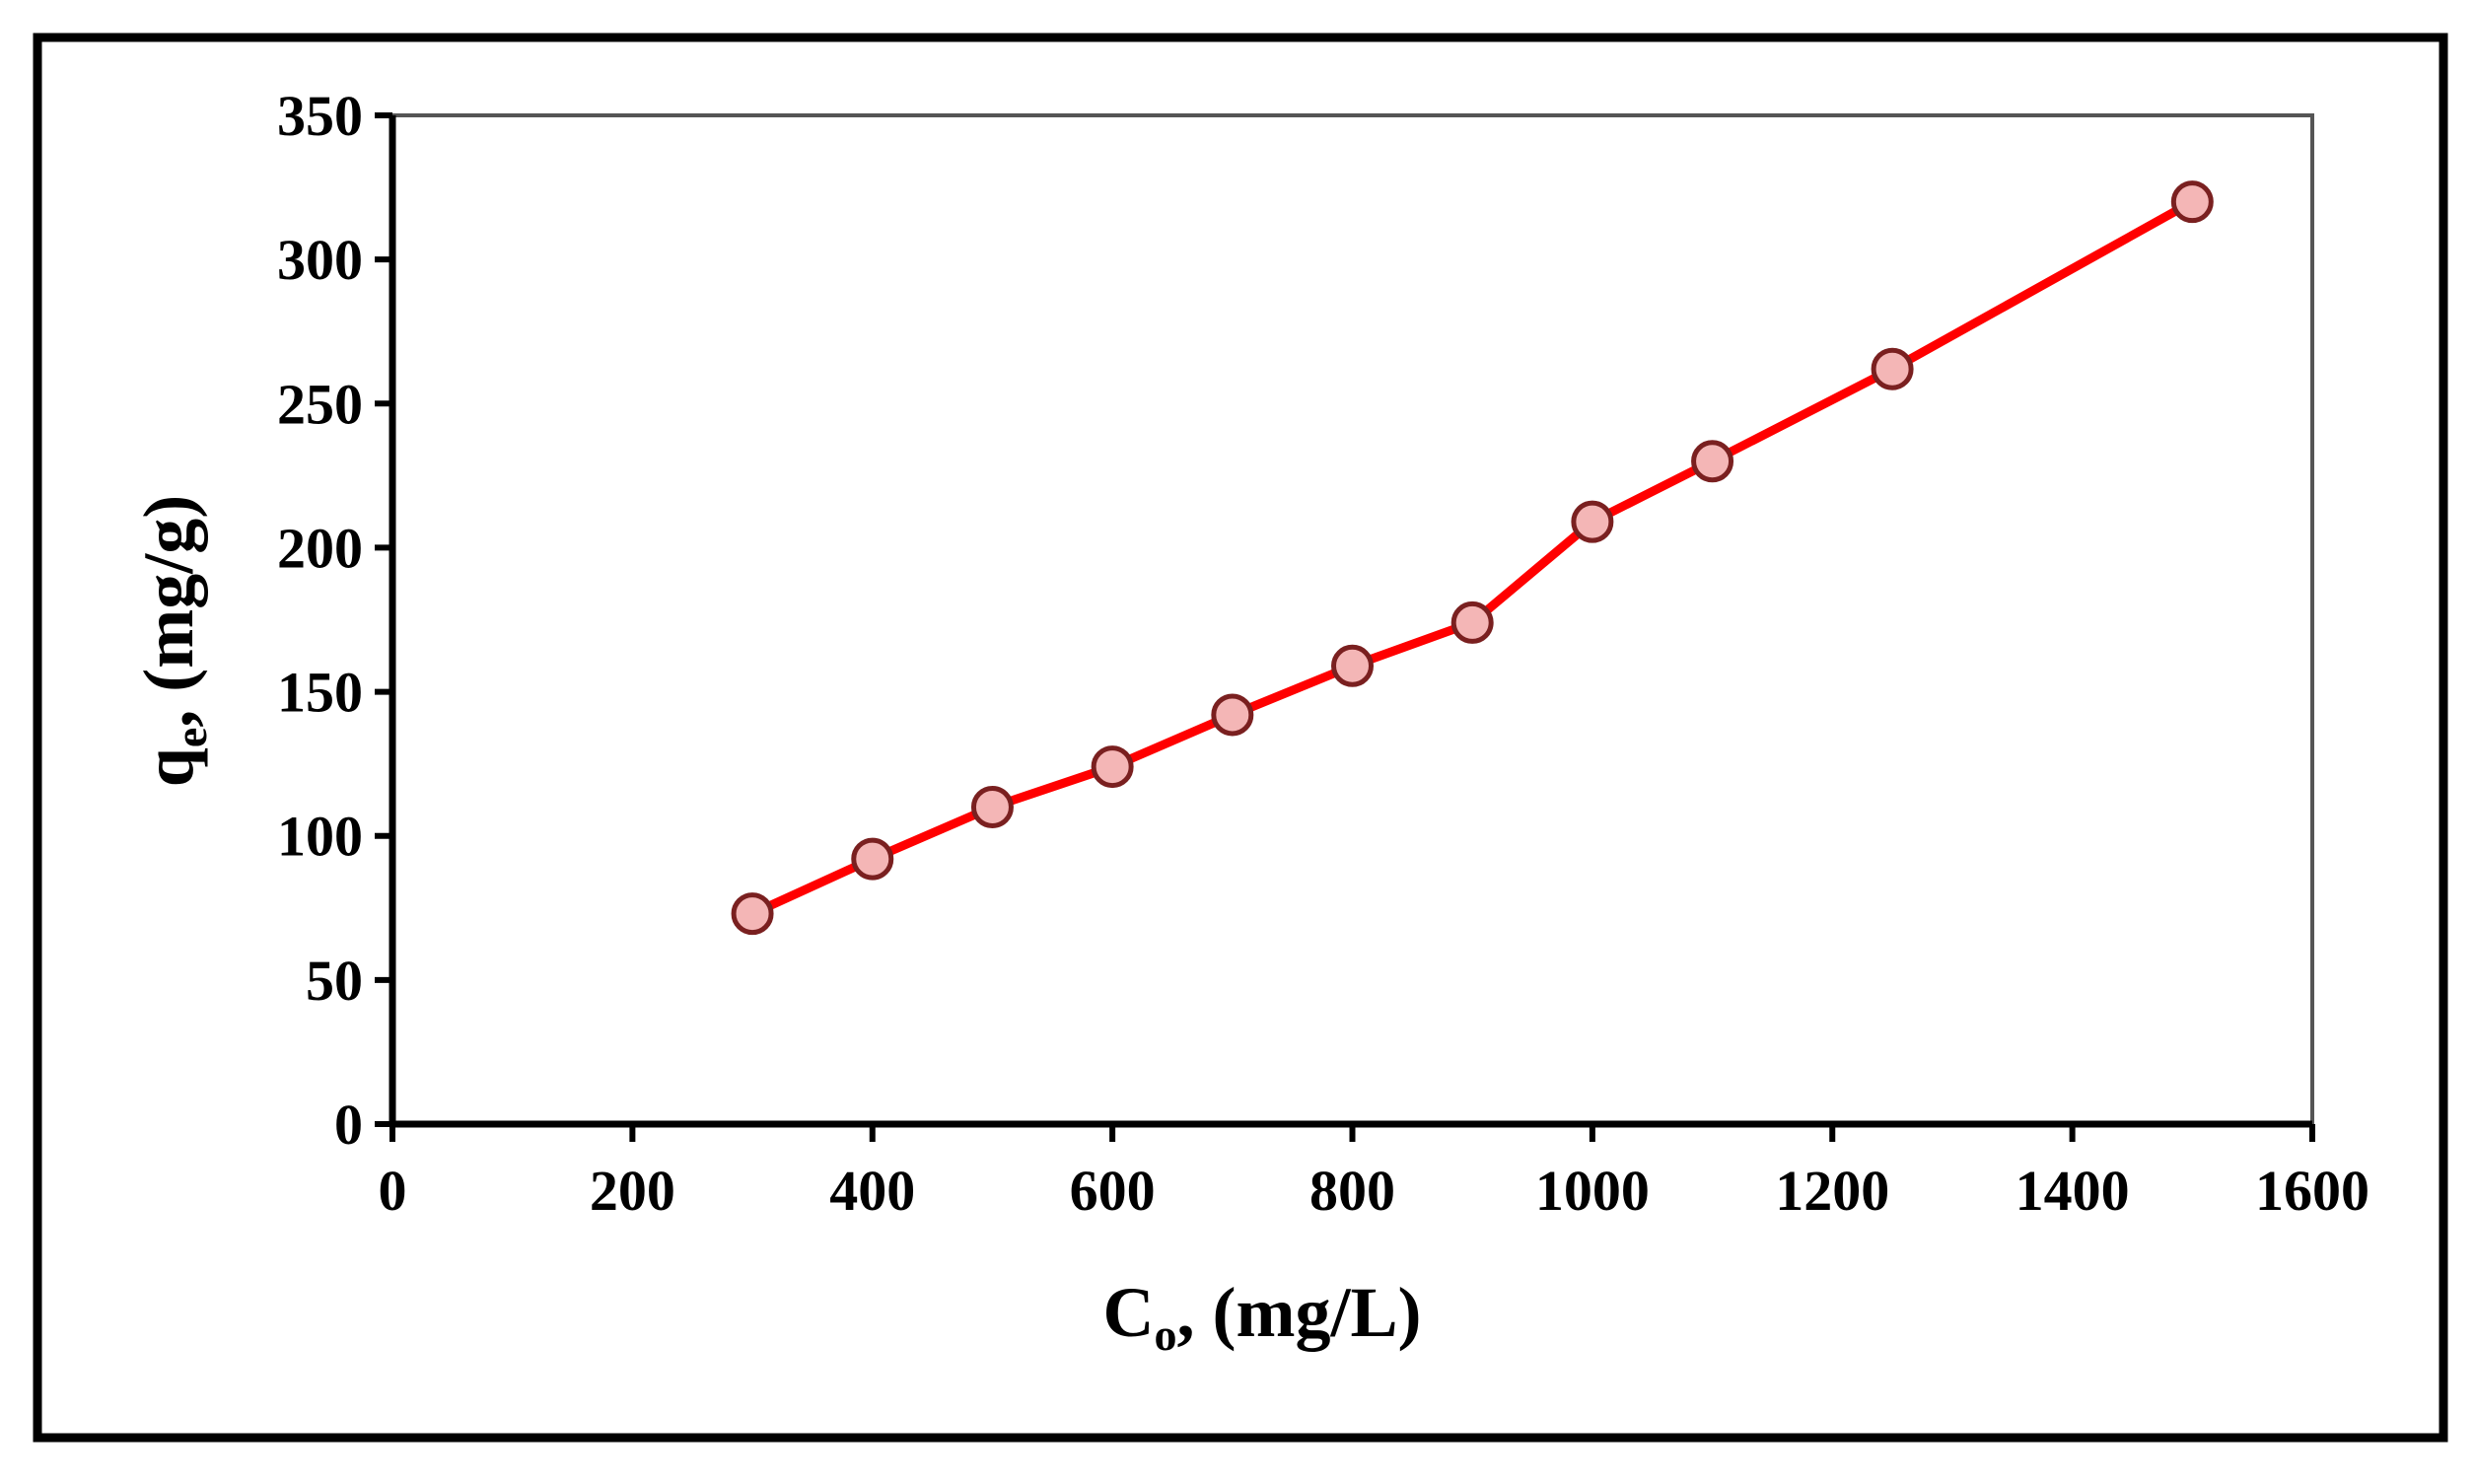  Describe the element at coordinates (320, 116) in the screenshot. I see `y-tick-label: 350` at that location.